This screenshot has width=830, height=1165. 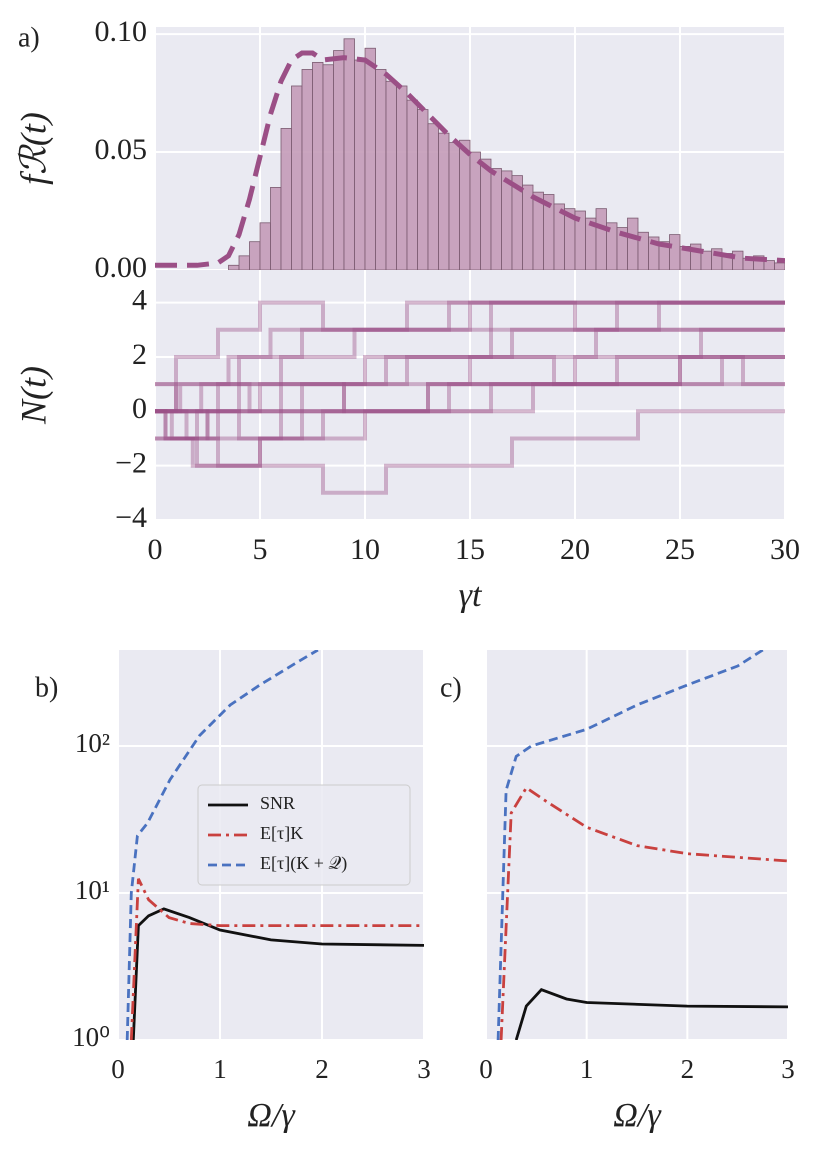 What do you see at coordinates (470, 549) in the screenshot?
I see `x-tick-label: 15` at bounding box center [470, 549].